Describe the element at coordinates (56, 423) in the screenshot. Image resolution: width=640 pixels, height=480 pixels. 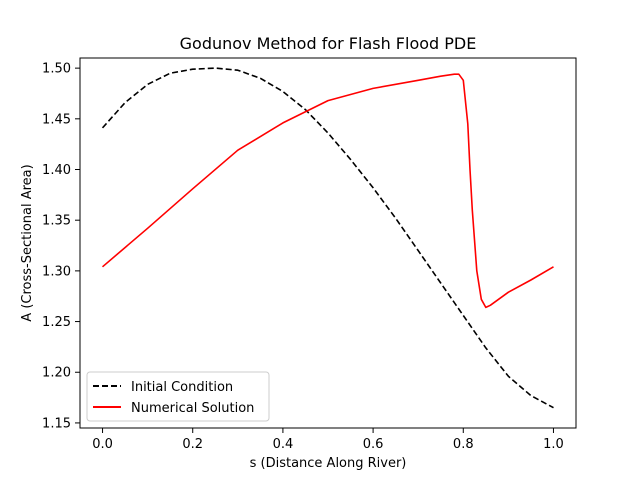
I see `y-tick-label: 1.15` at that location.